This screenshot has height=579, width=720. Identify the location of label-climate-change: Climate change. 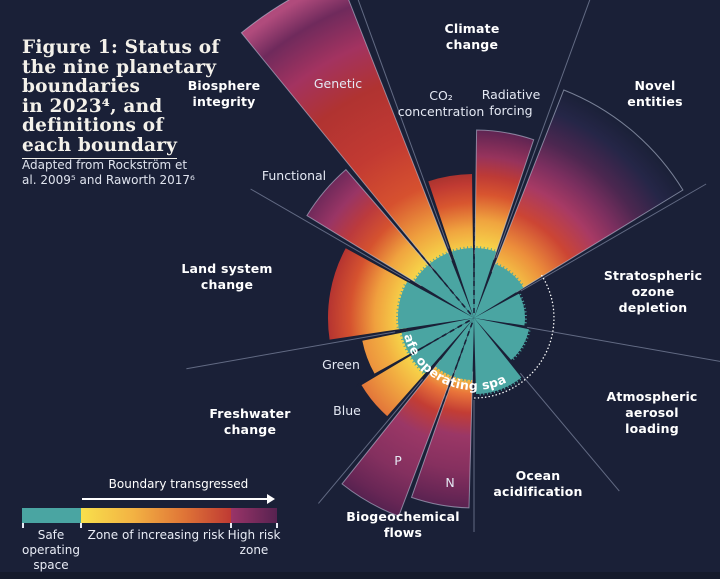
(472, 36).